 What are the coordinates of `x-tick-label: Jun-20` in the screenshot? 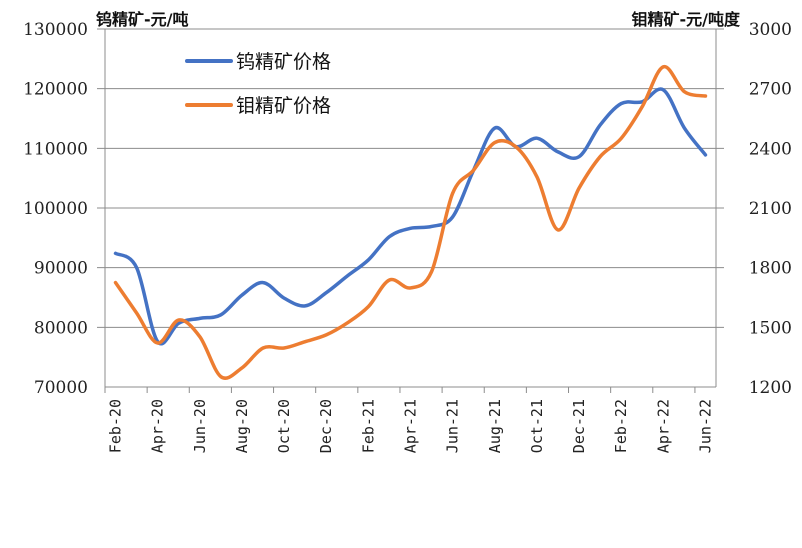 It's located at (200, 426).